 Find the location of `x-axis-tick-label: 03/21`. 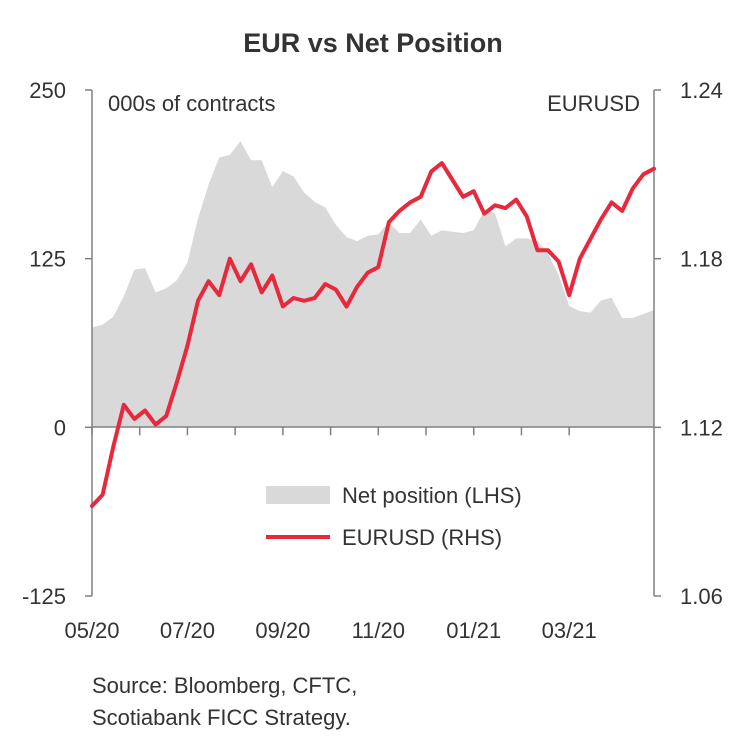

x-axis-tick-label: 03/21 is located at coordinates (569, 630).